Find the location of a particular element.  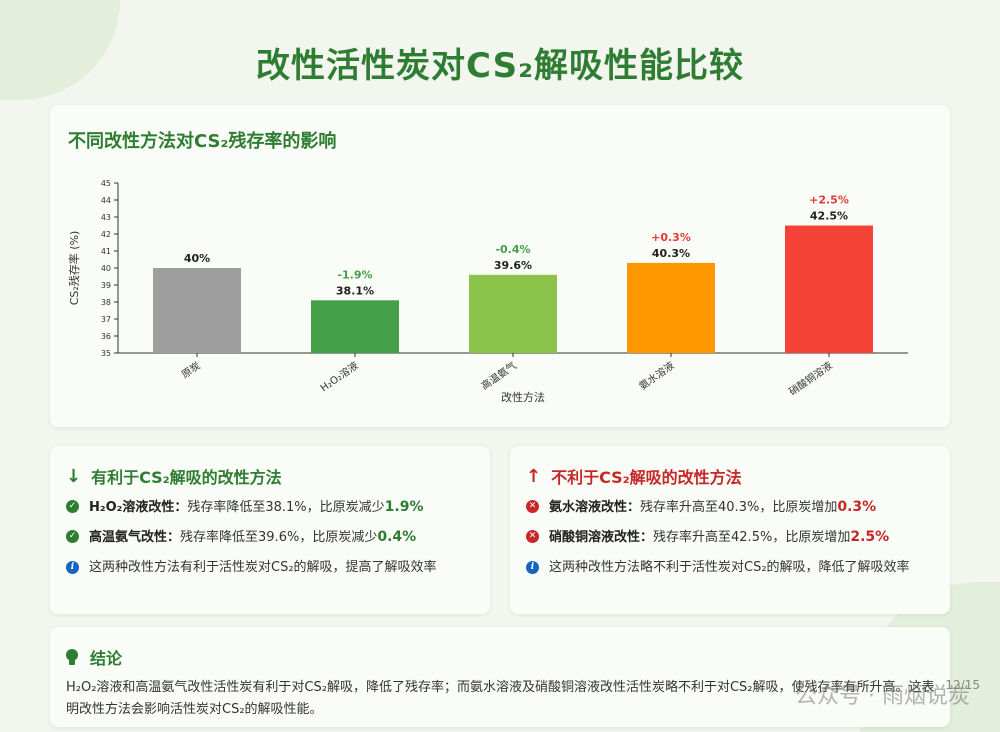

data-label: 40% is located at coordinates (197, 258).